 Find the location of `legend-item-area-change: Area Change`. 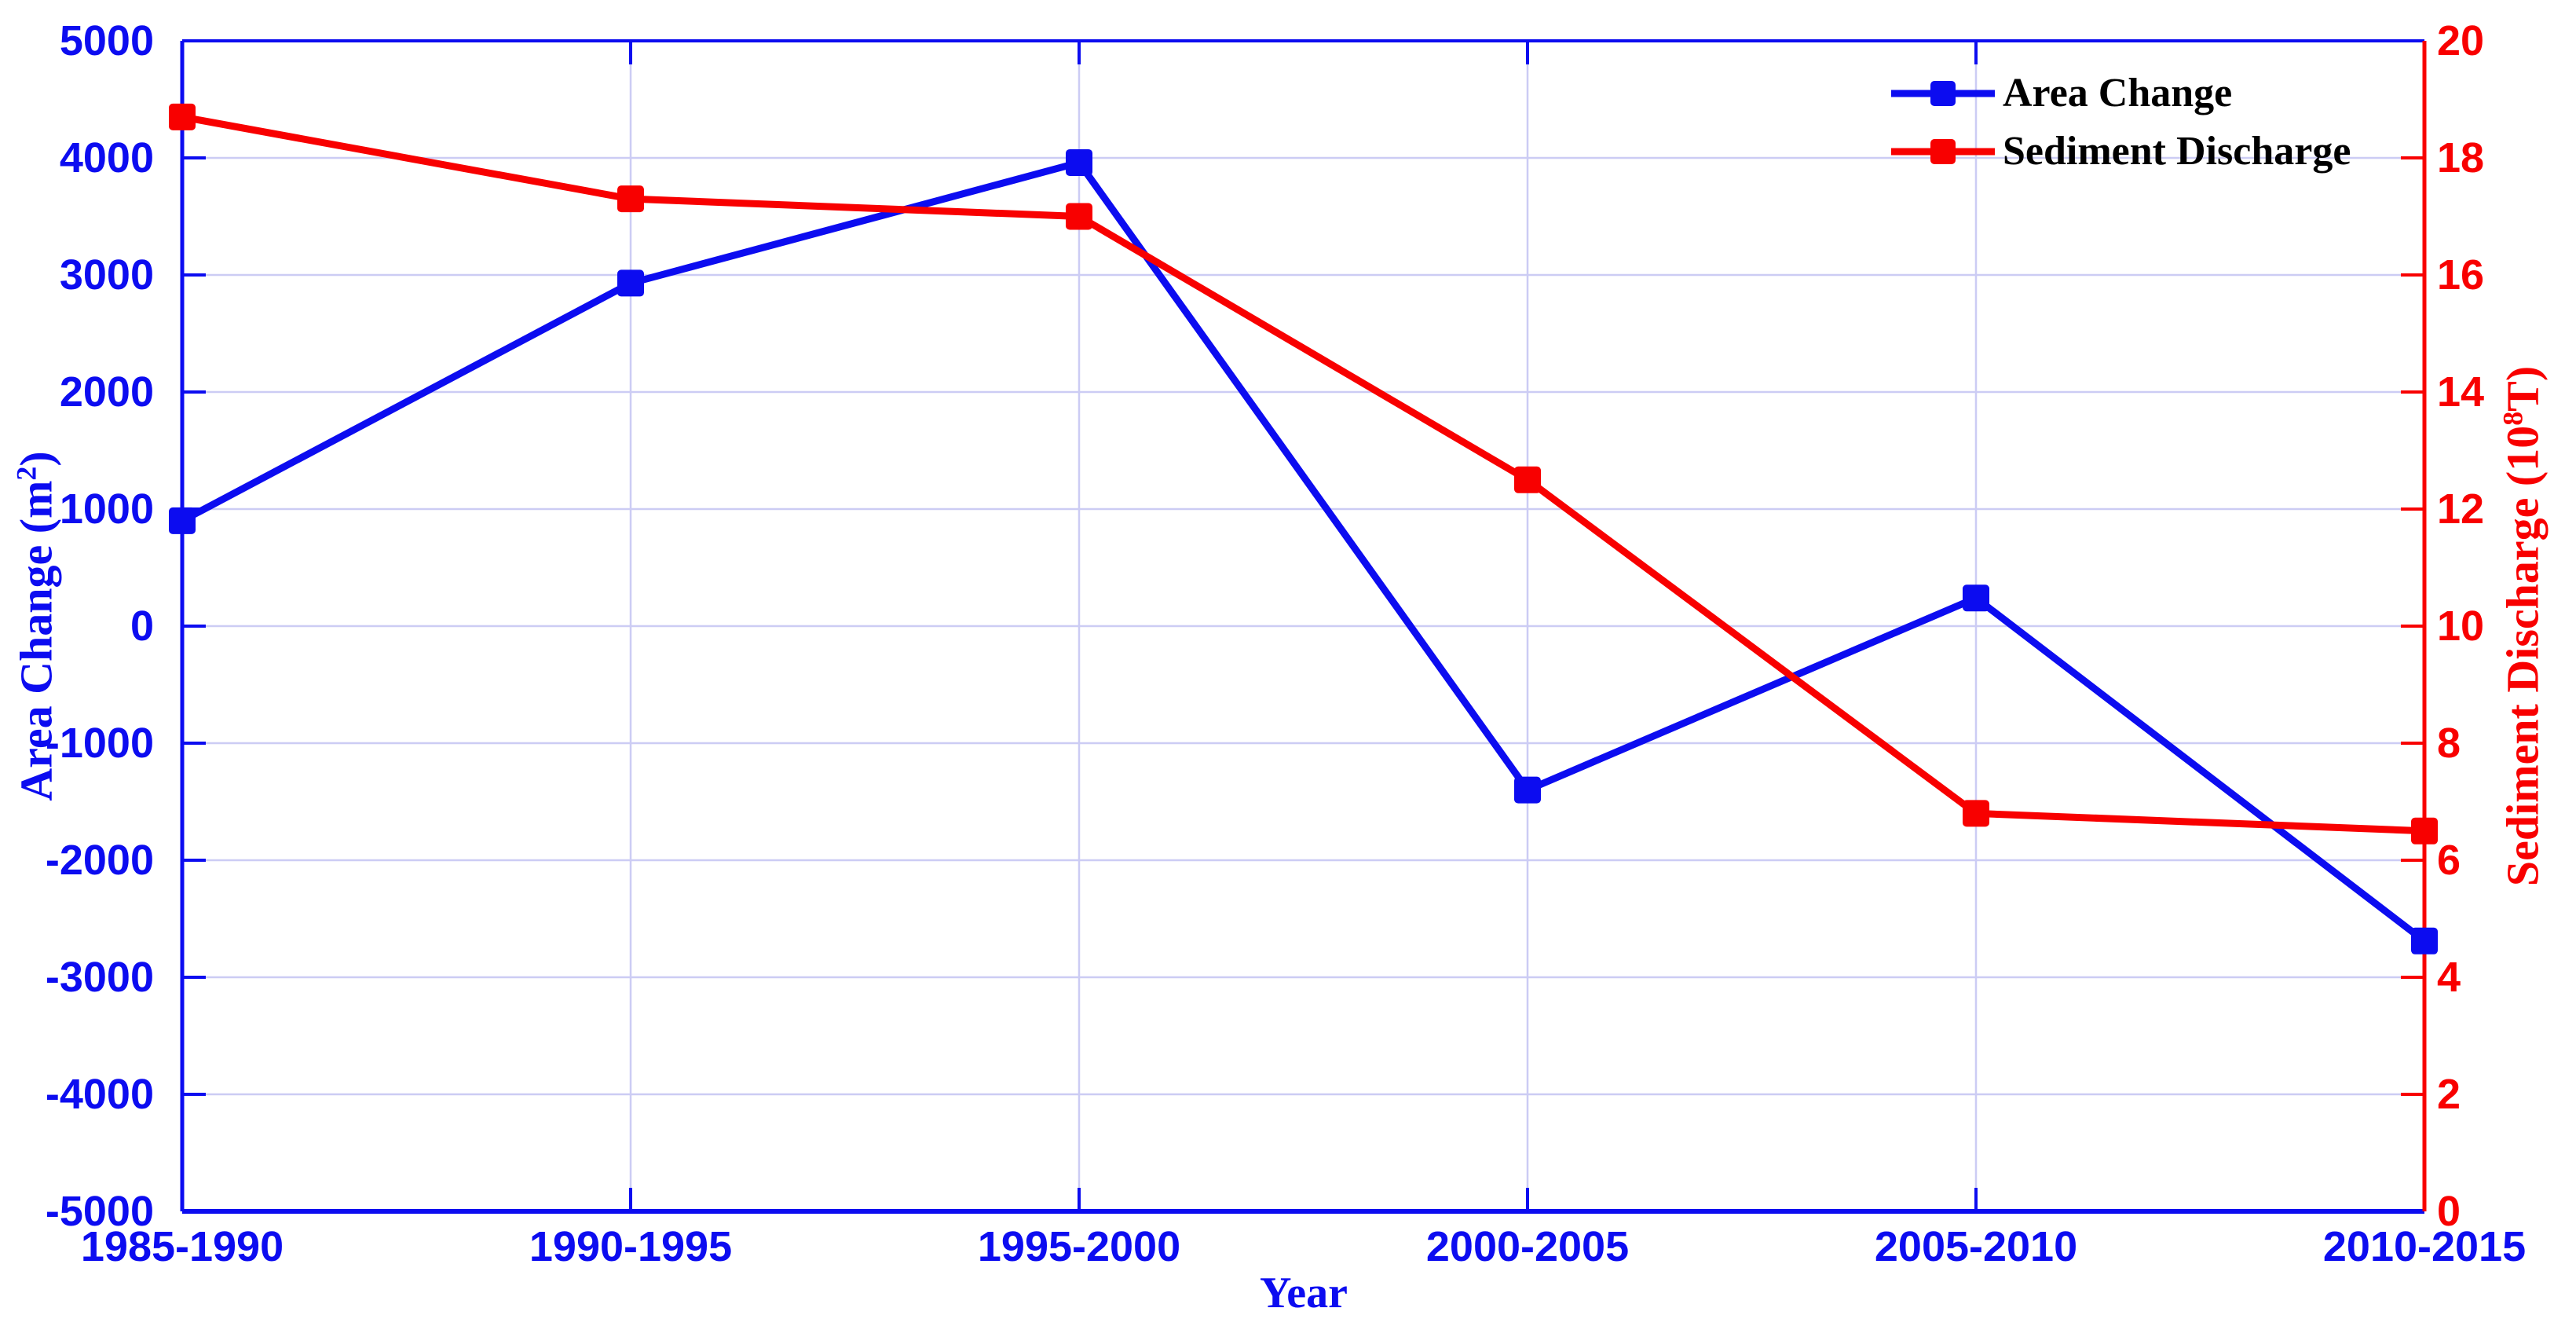

legend-item-area-change: Area Change is located at coordinates (2121, 93).